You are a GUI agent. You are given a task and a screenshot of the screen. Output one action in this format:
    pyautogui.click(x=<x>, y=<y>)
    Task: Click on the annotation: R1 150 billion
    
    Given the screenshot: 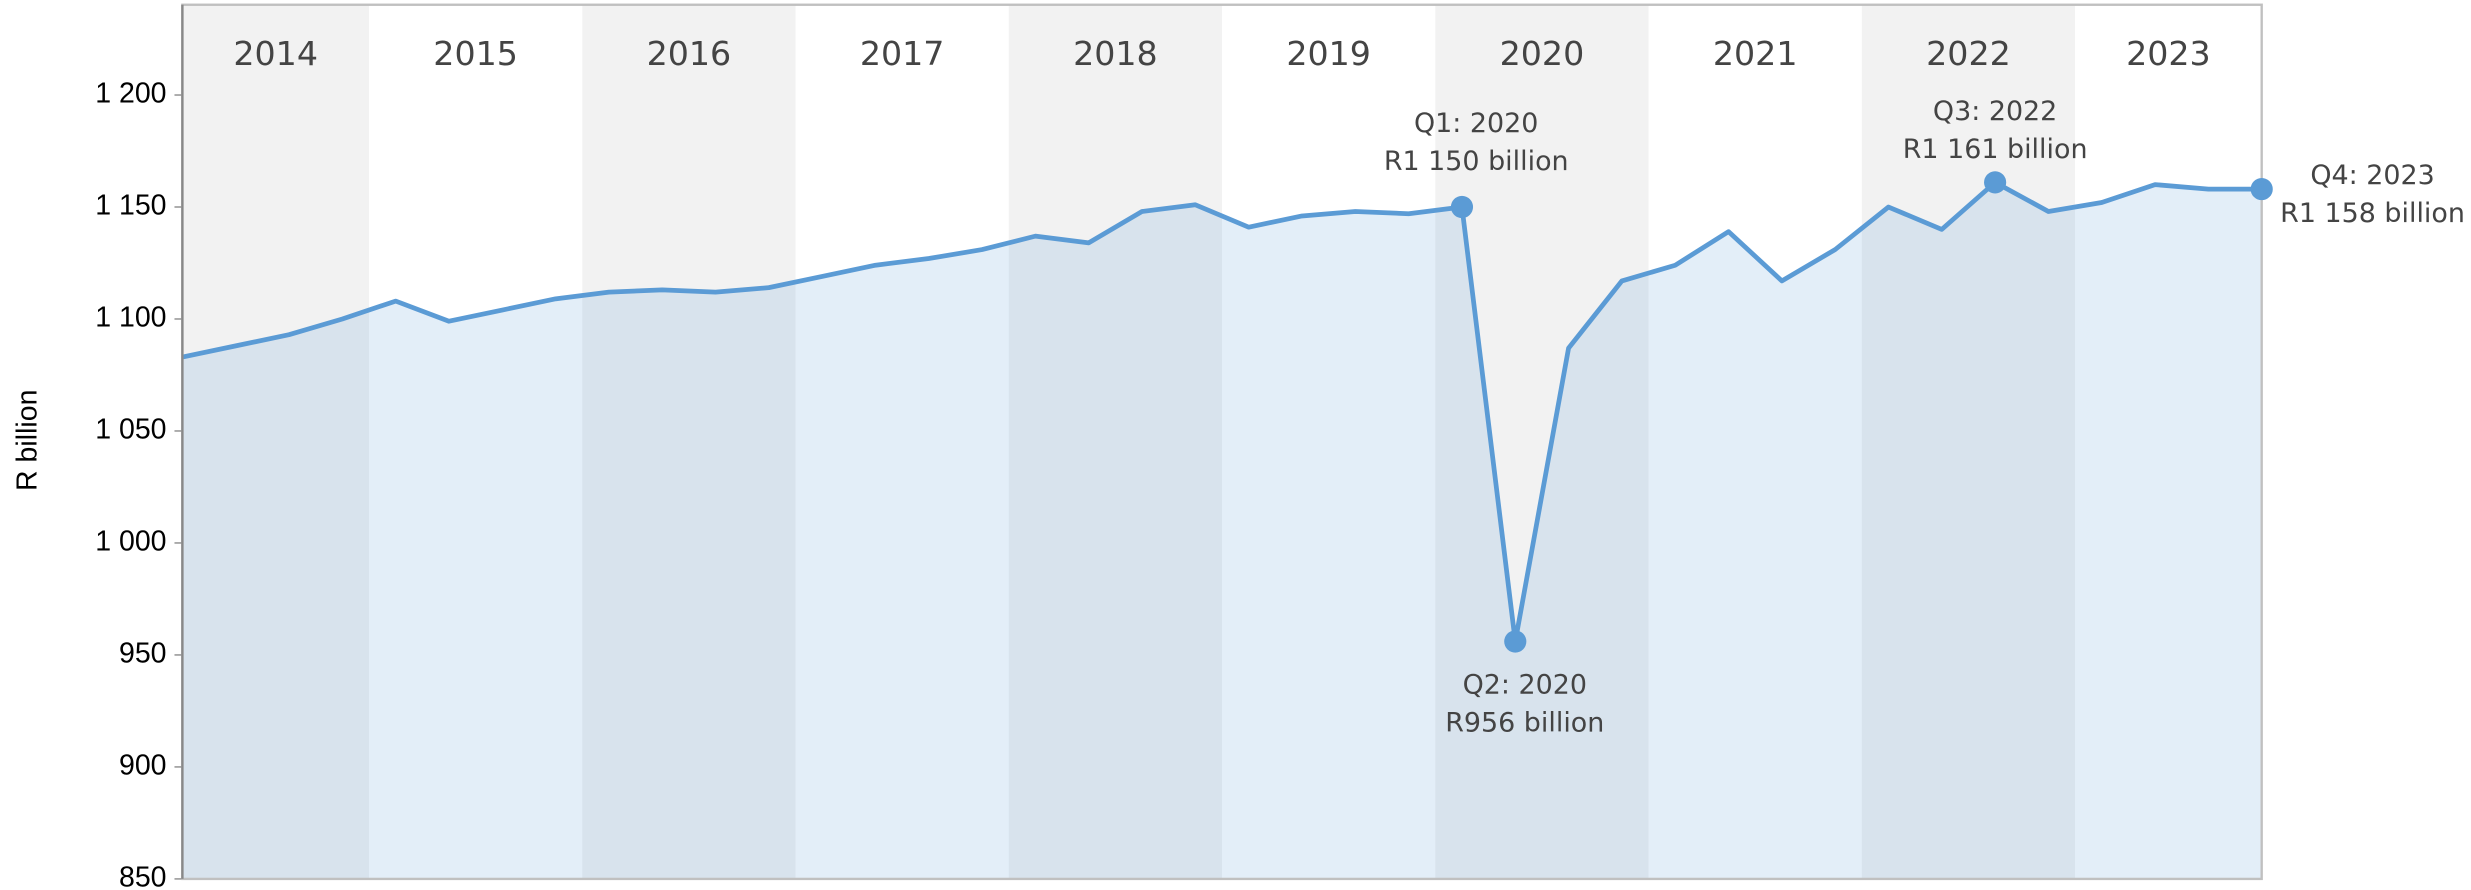 What is the action you would take?
    pyautogui.click(x=1476, y=161)
    